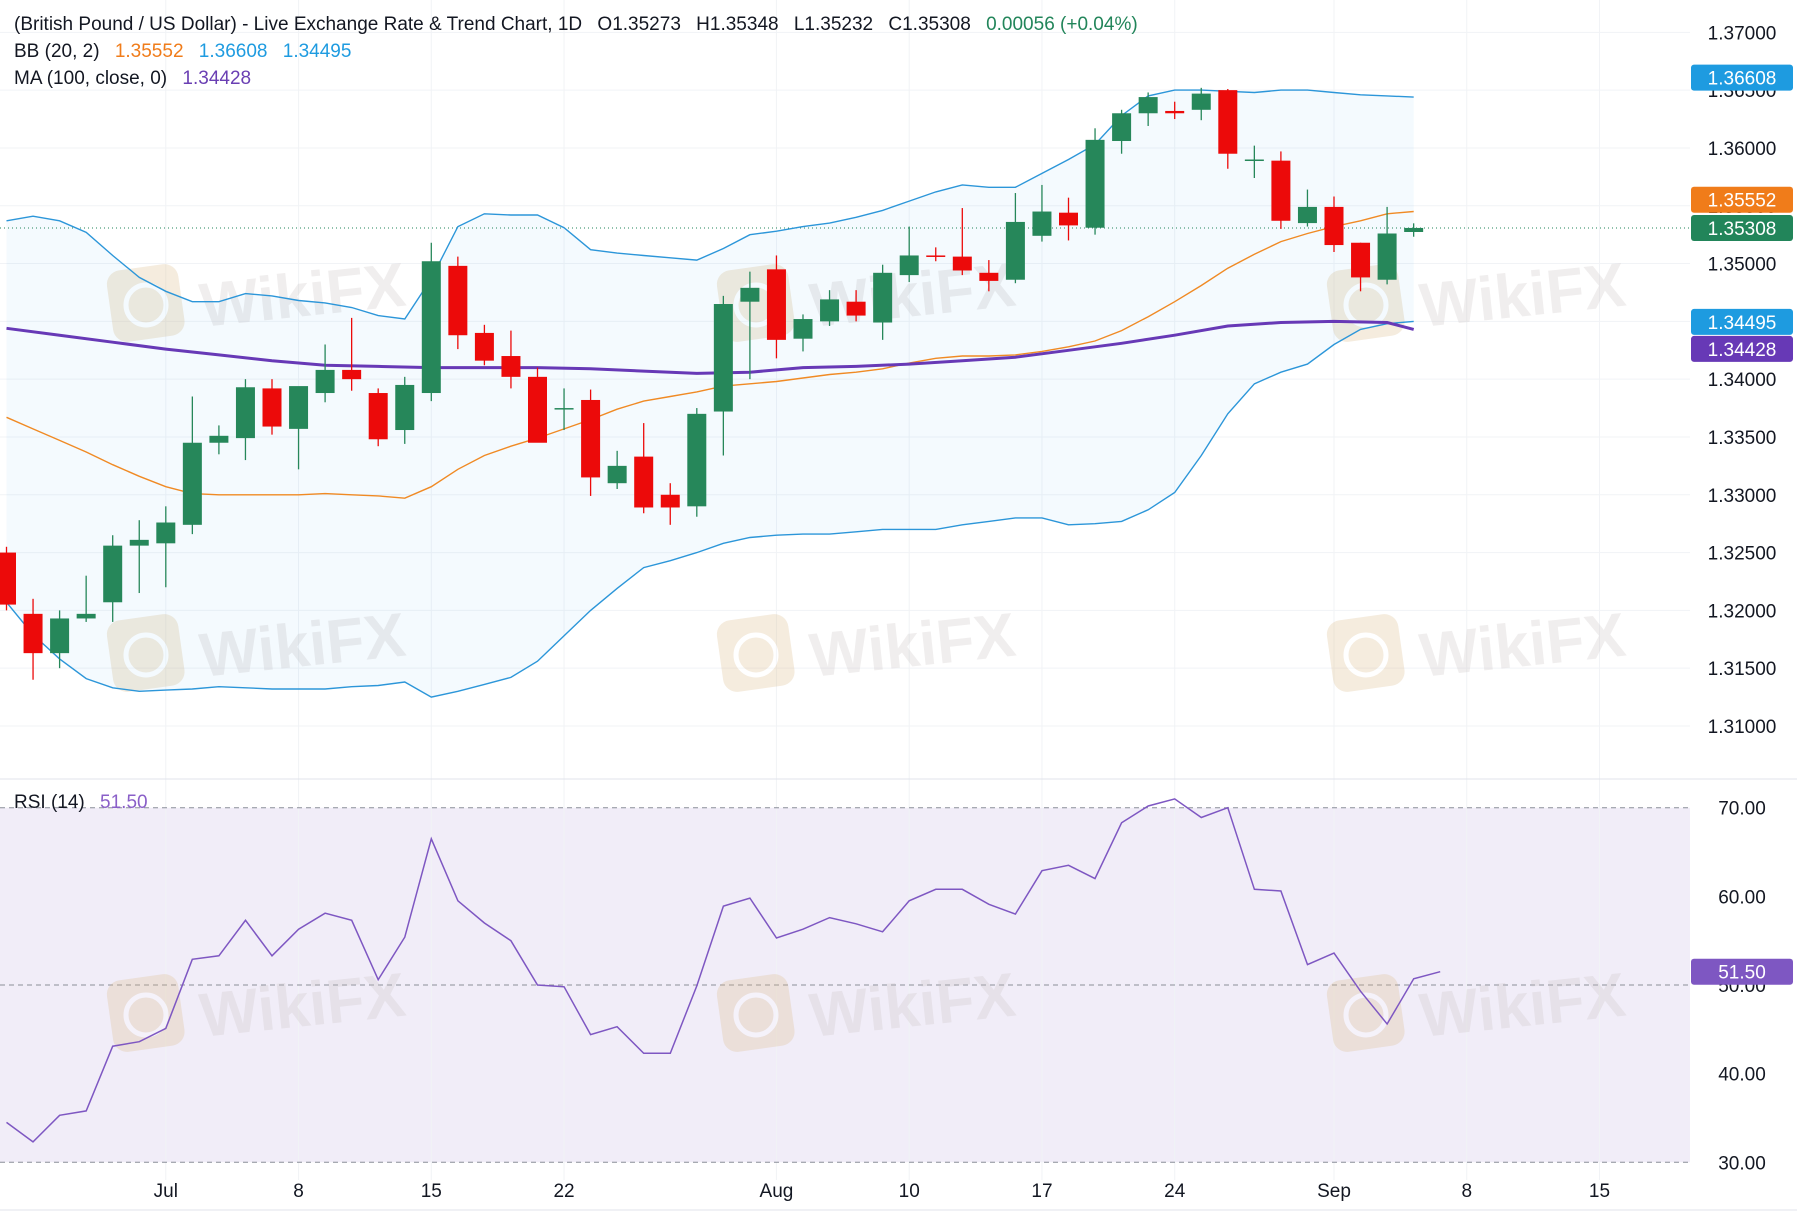  I want to click on bb-legend: BB (20, 2) 1.35552 1.36608 1.34495, so click(187, 52).